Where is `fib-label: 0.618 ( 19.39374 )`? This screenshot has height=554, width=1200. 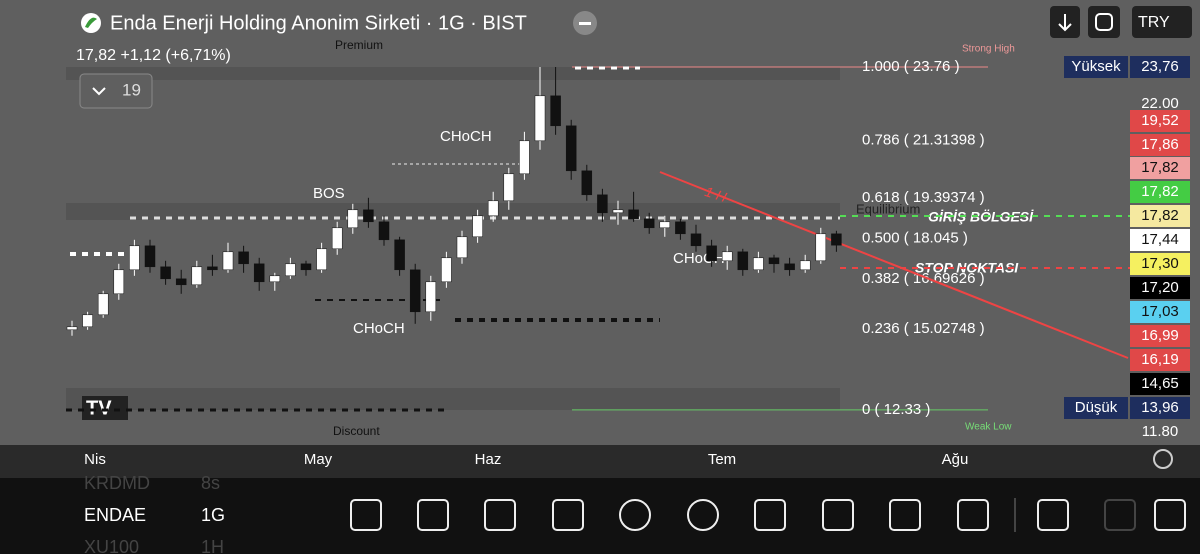
fib-label: 0.618 ( 19.39374 ) is located at coordinates (923, 197).